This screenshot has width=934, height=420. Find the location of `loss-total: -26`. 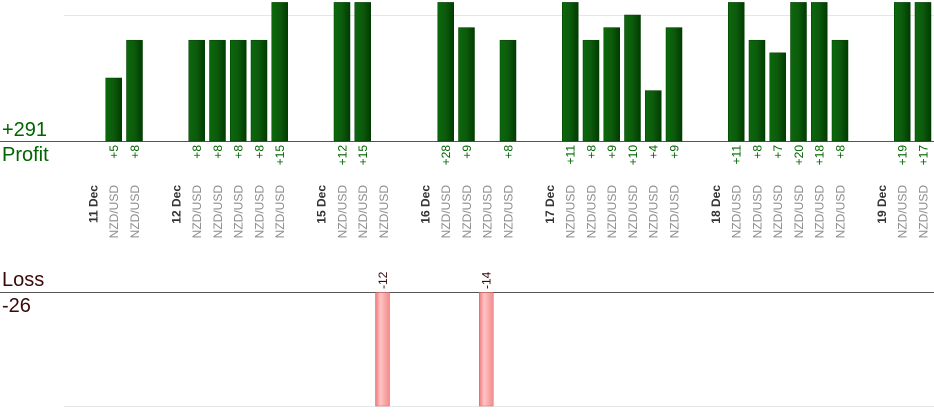

loss-total: -26 is located at coordinates (16, 306).